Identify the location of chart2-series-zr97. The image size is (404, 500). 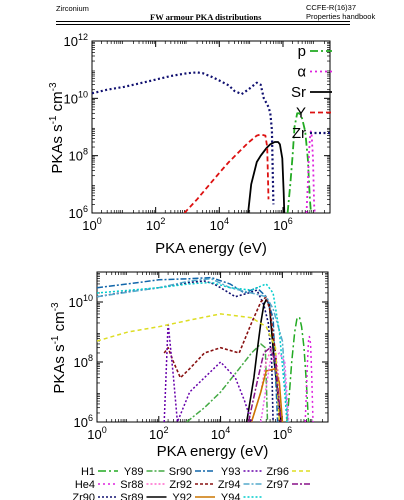
(264, 384).